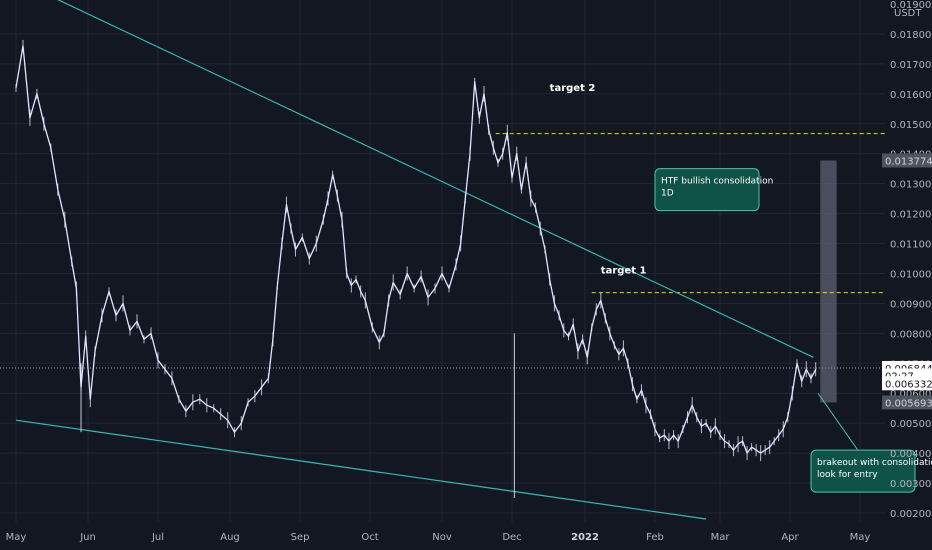  Describe the element at coordinates (511, 537) in the screenshot. I see `x-tick-label: Dec` at that location.